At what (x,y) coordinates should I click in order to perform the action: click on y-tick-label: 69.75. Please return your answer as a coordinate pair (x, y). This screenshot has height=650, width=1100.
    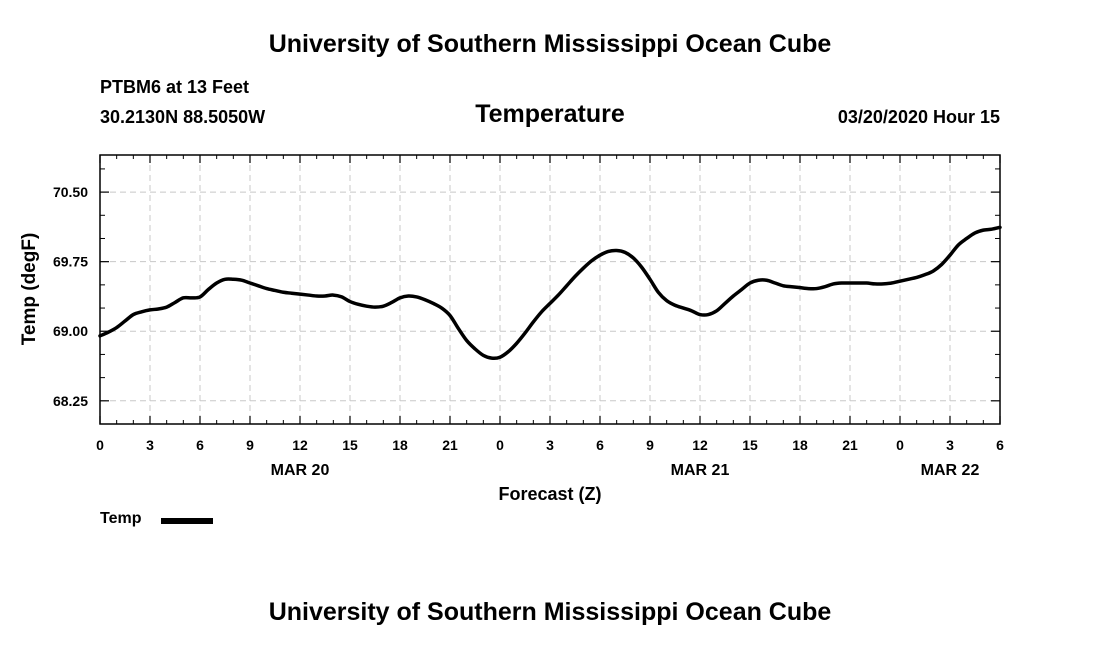
    Looking at the image, I should click on (70, 262).